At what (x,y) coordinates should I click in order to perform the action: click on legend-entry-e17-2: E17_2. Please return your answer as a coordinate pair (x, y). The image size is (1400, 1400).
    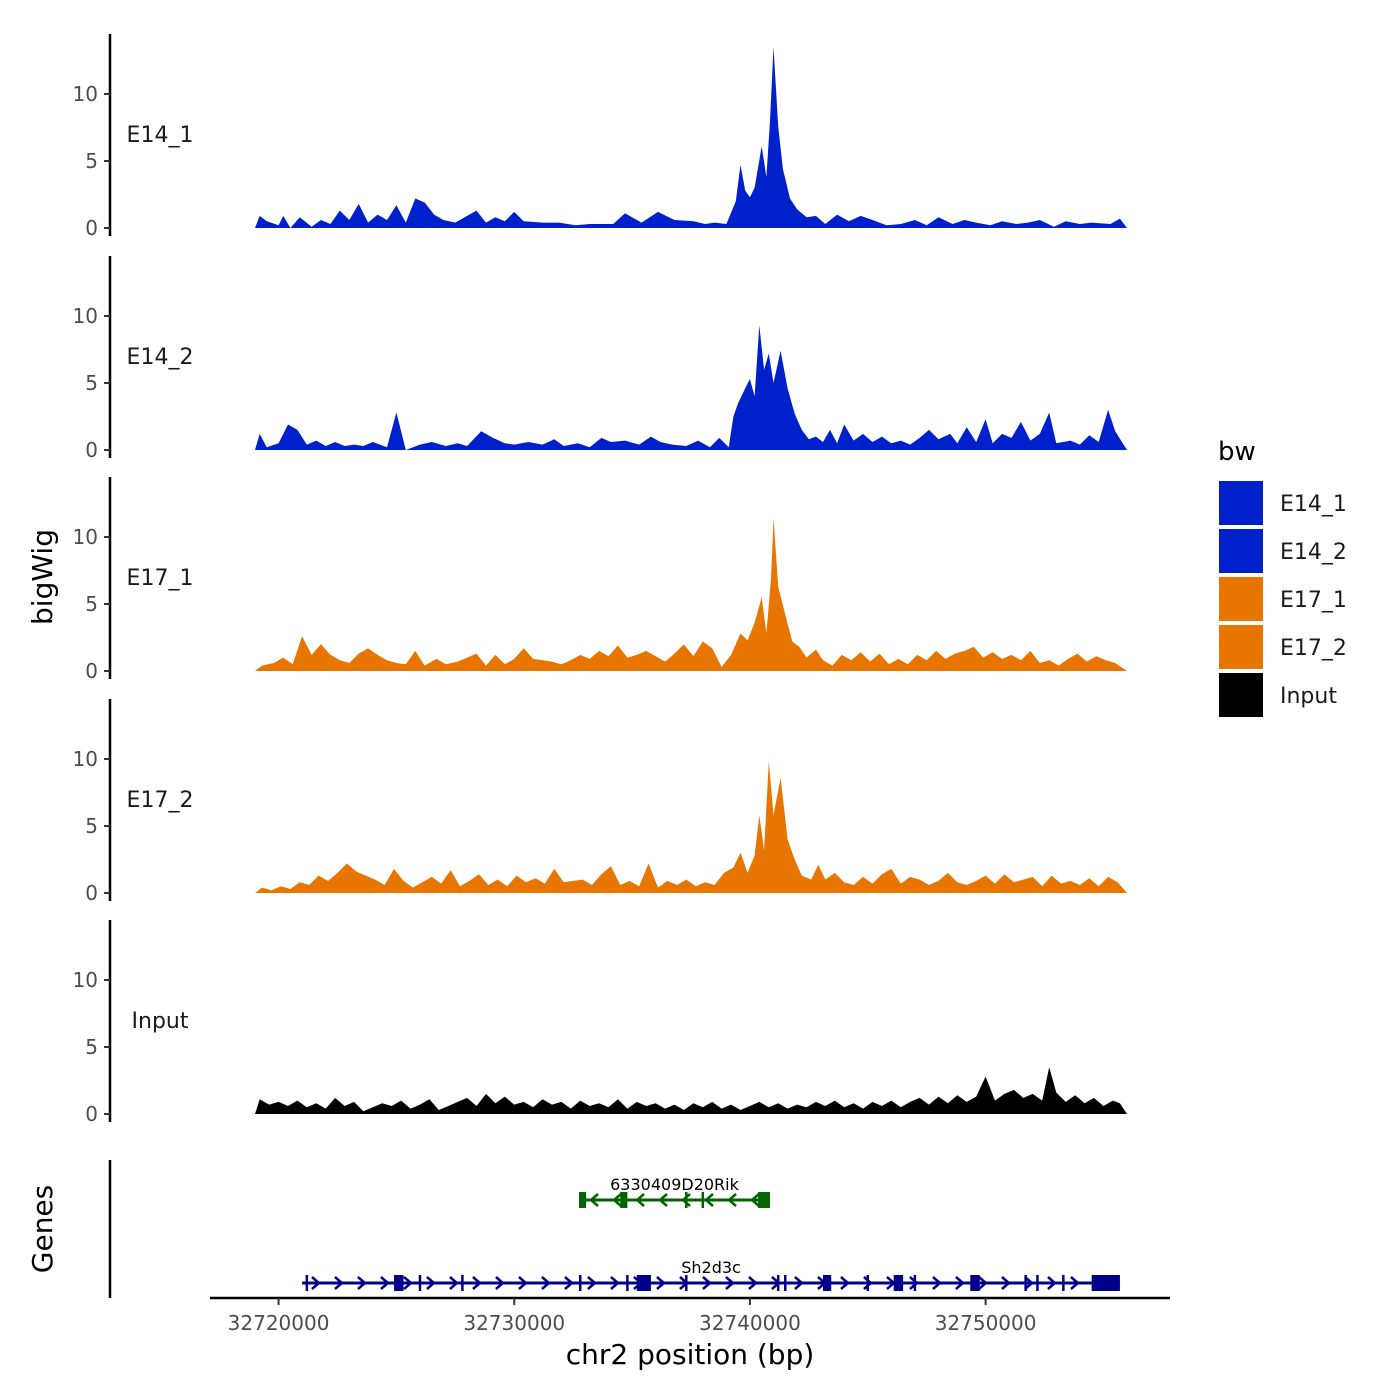
    Looking at the image, I should click on (1282, 647).